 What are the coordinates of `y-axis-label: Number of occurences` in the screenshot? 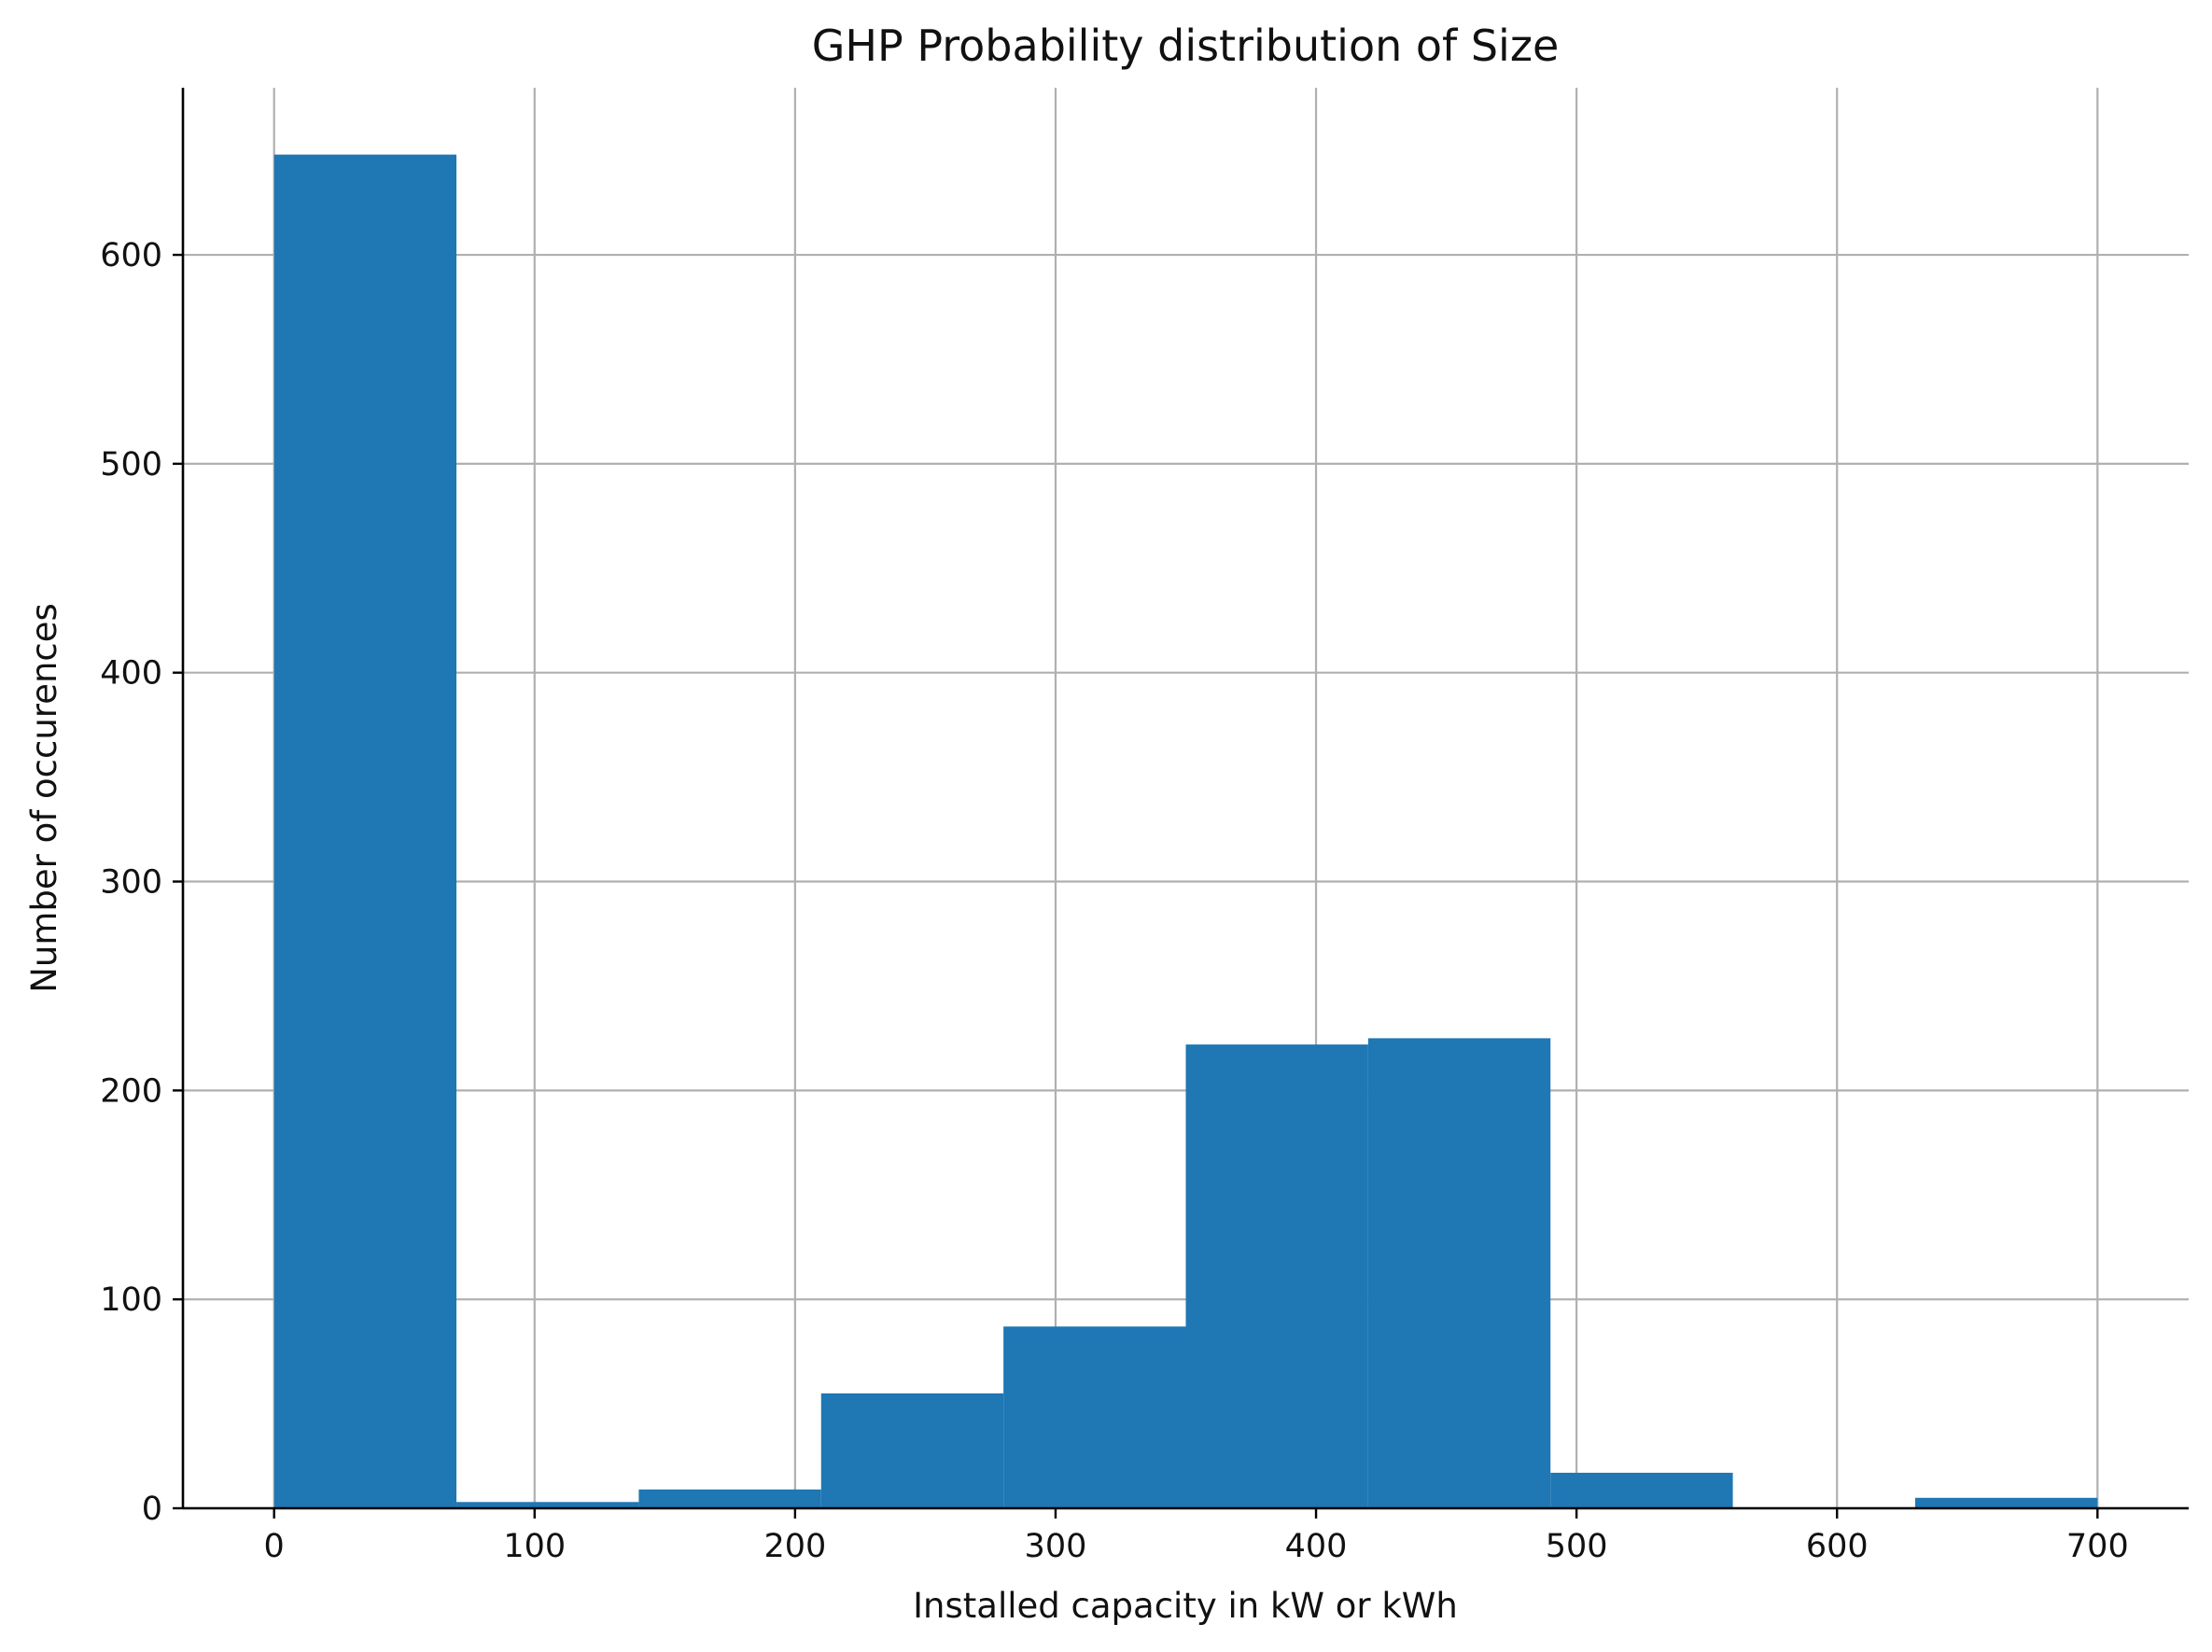 It's located at (44, 798).